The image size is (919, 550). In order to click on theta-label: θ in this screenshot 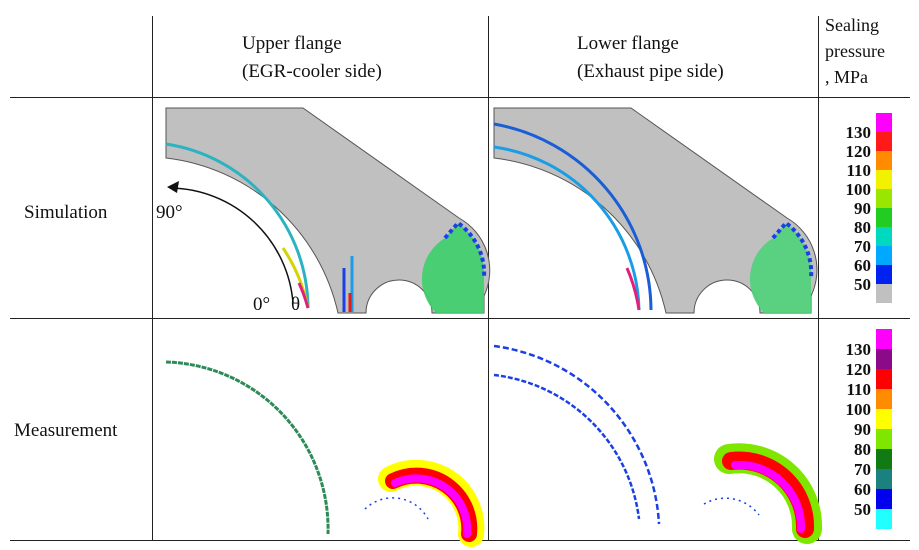, I will do `click(295, 304)`.